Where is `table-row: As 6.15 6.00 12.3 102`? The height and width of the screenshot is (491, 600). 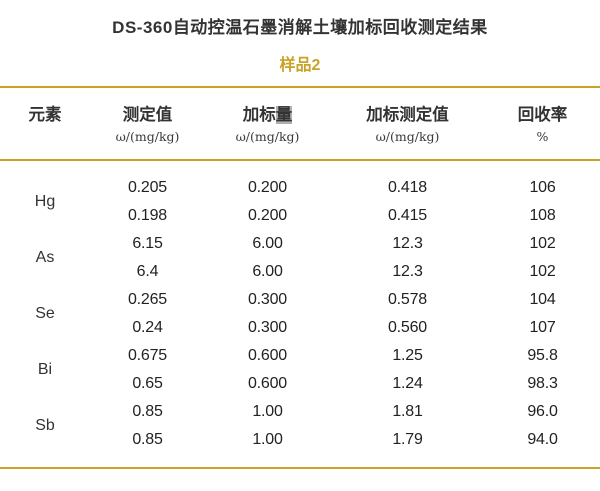 table-row: As 6.15 6.00 12.3 102 is located at coordinates (300, 248).